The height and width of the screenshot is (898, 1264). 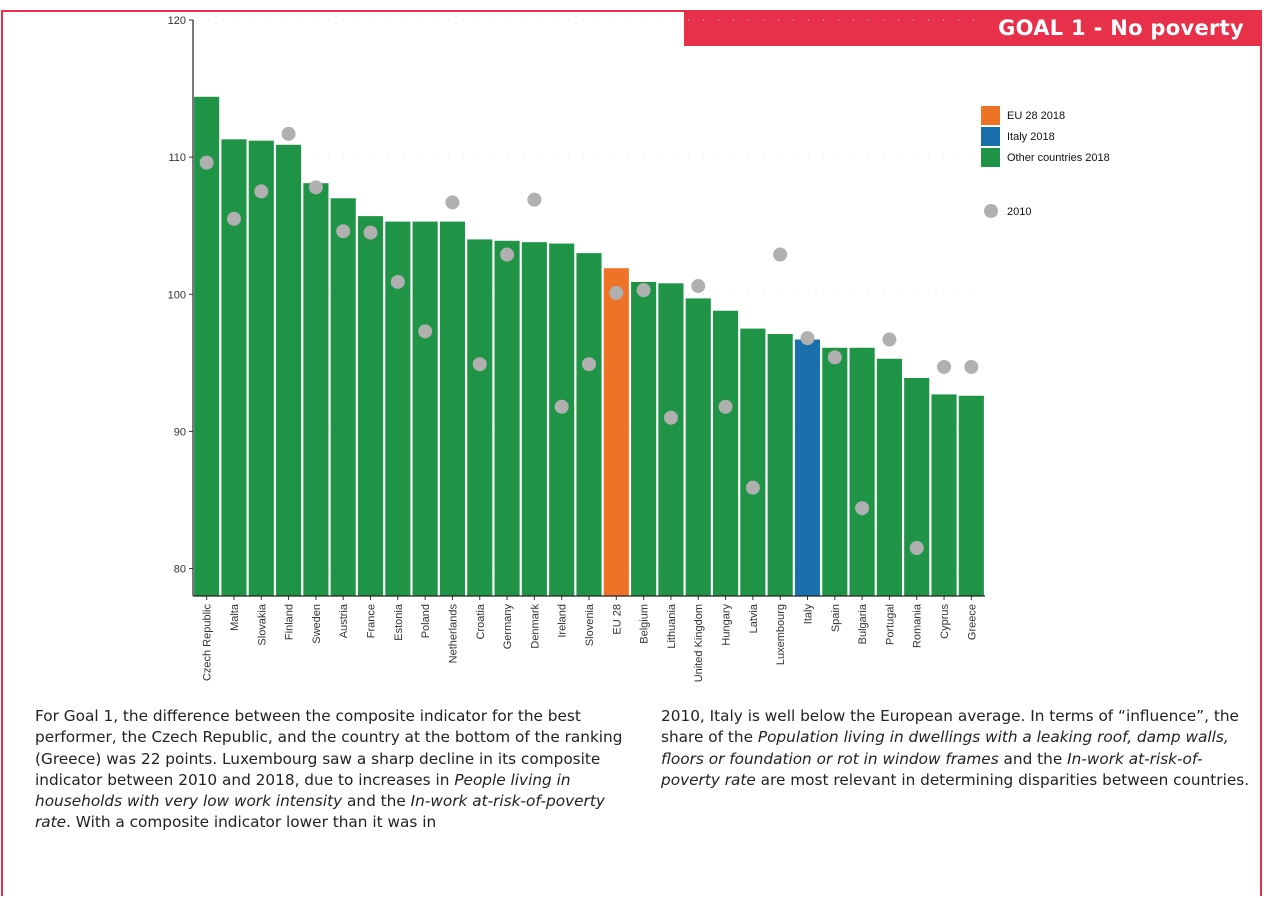 I want to click on y-tick-label: 90, so click(x=180, y=432).